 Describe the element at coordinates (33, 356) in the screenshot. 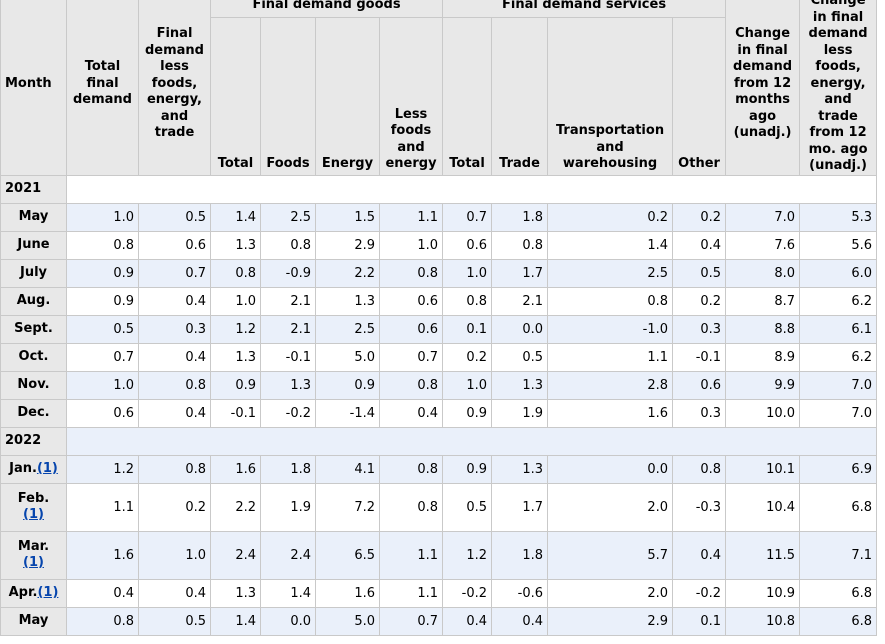

I see `month-label: Oct.` at that location.